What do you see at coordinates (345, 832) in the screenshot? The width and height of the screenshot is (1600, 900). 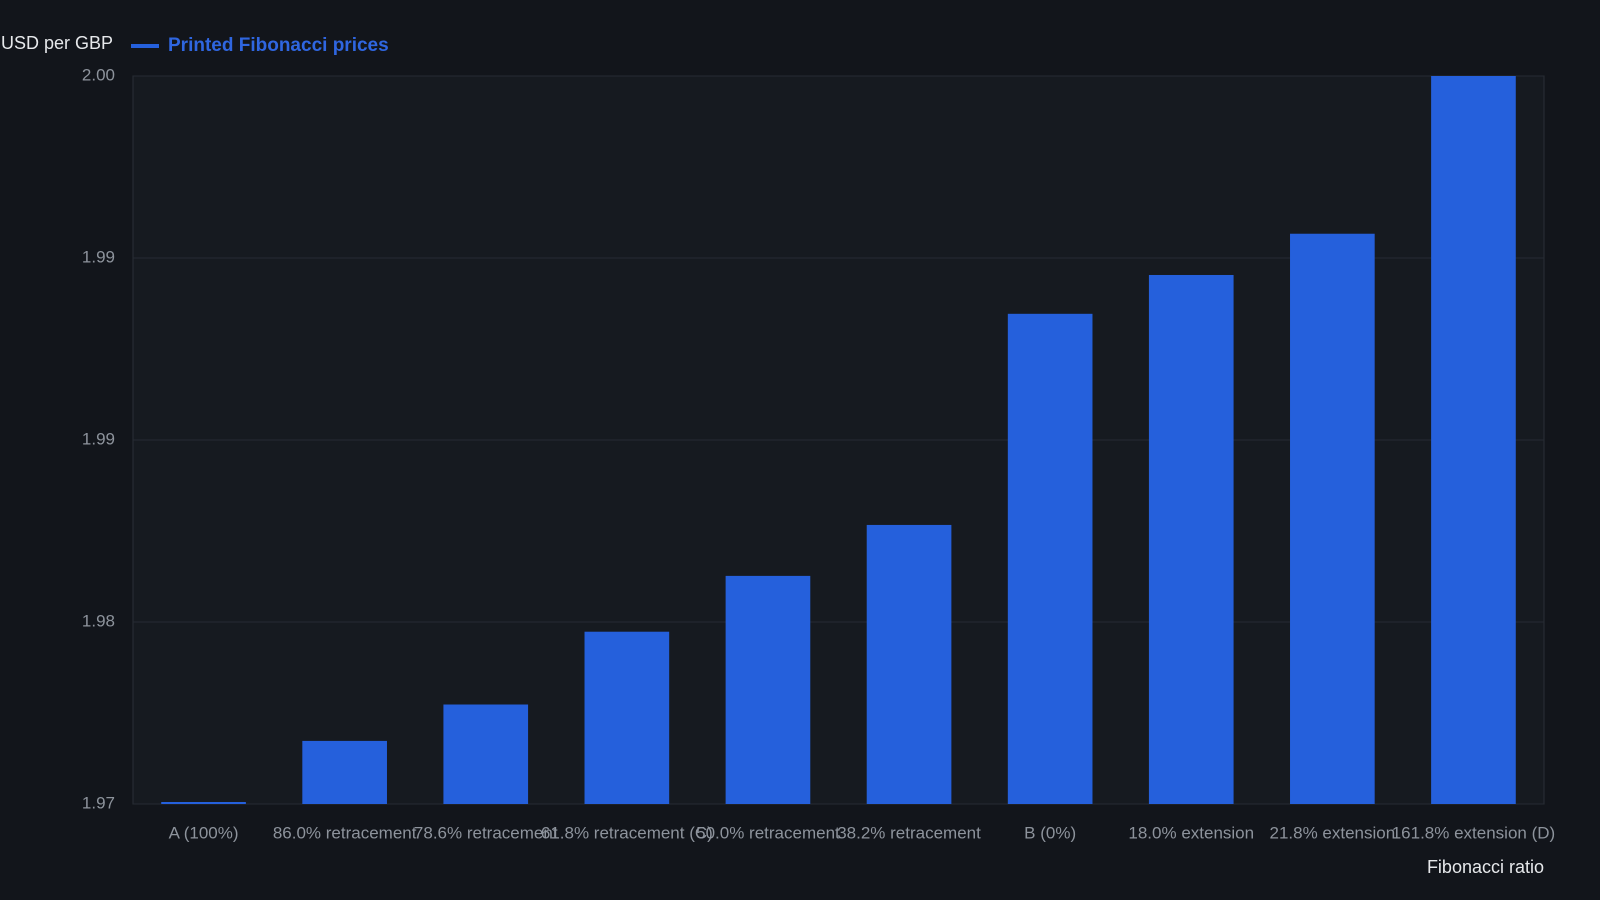 I see `x-tick-label: 86.0% retracement` at bounding box center [345, 832].